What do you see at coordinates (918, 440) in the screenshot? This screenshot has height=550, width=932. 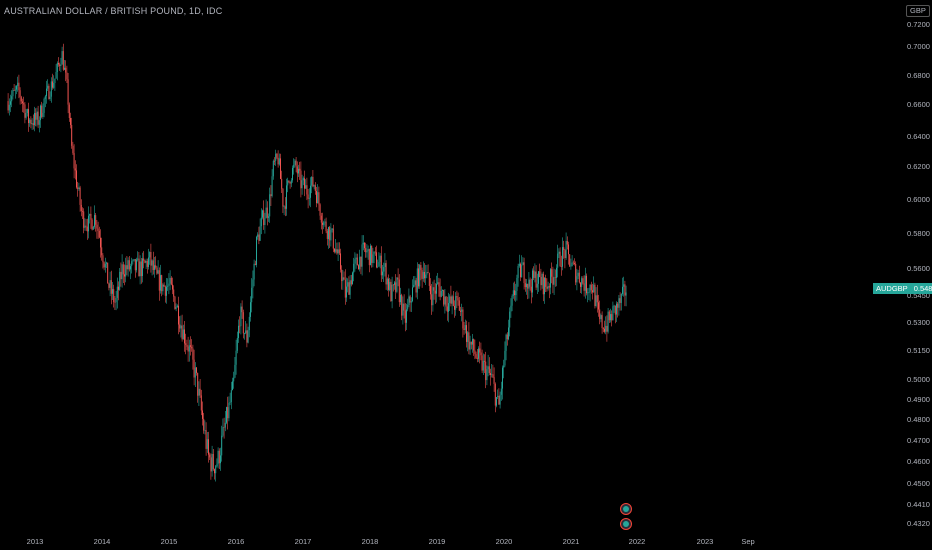 I see `price-tick-label: 0.4700` at bounding box center [918, 440].